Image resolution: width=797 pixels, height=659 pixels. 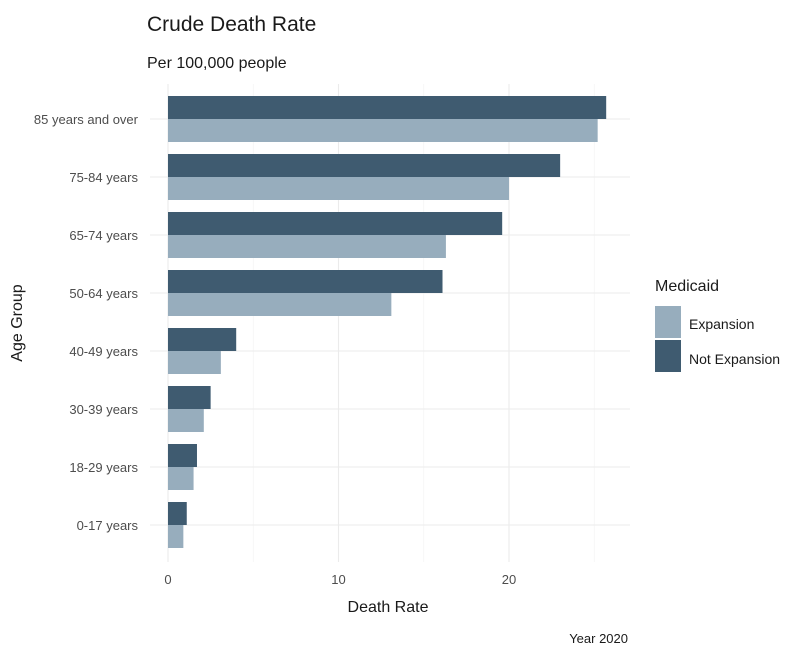 What do you see at coordinates (181, 478) in the screenshot?
I see `bar-expansion-18-29-years` at bounding box center [181, 478].